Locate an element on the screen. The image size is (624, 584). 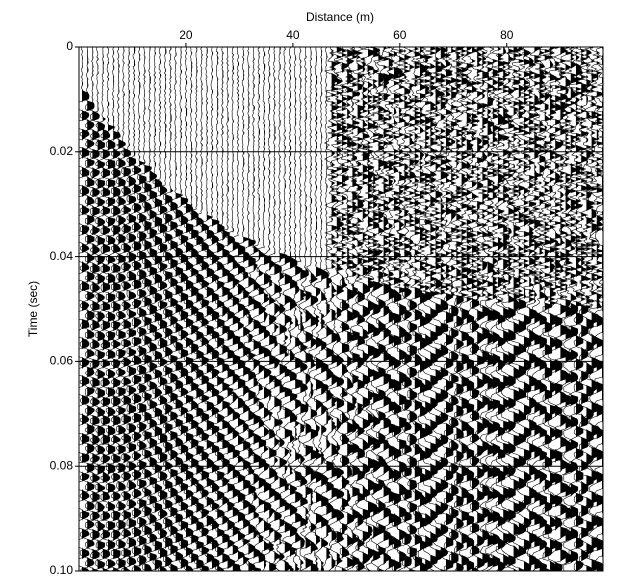
x-tick-label: 40 is located at coordinates (293, 35).